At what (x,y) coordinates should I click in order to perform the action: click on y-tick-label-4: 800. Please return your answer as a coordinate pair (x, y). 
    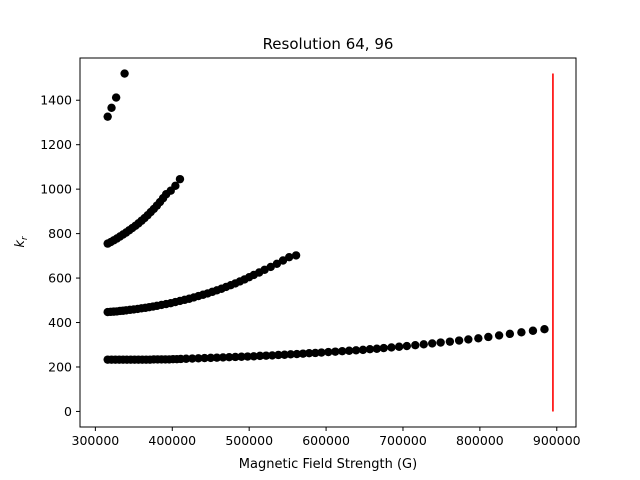
    Looking at the image, I should click on (60, 233).